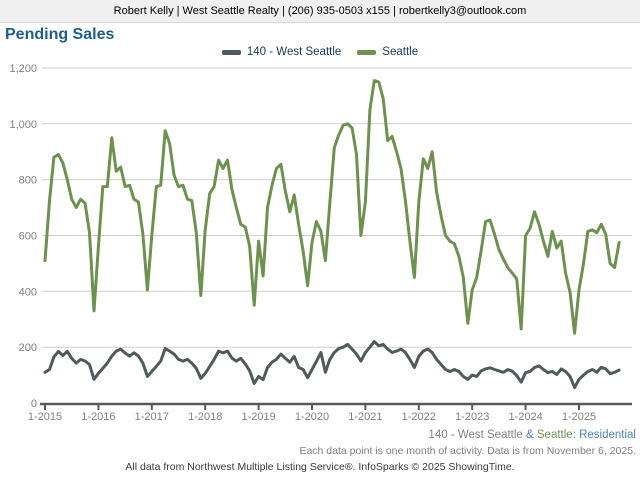 This screenshot has width=640, height=480. What do you see at coordinates (367, 52) in the screenshot?
I see `seattle-swatch-icon` at bounding box center [367, 52].